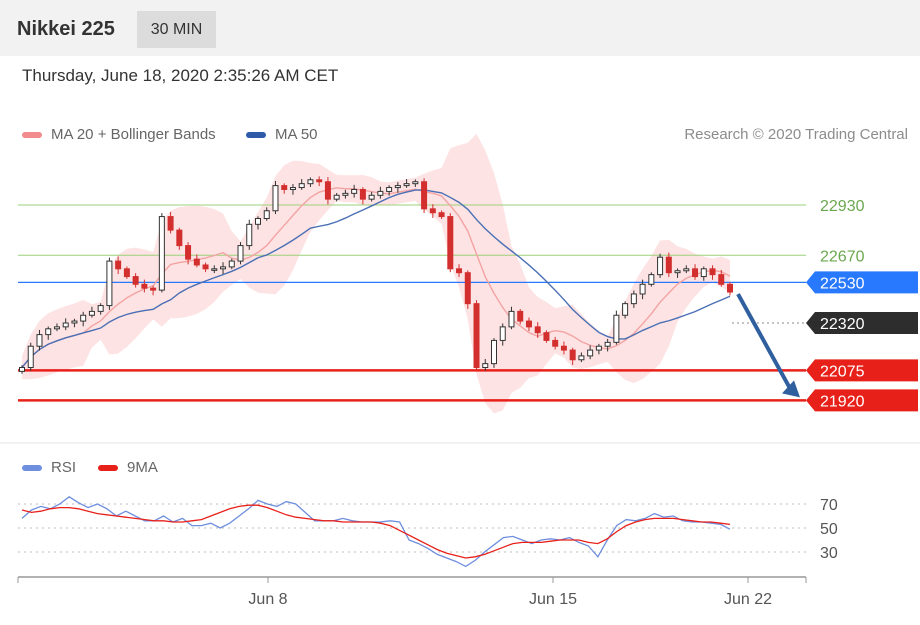 This screenshot has height=625, width=920. Describe the element at coordinates (842, 401) in the screenshot. I see `level-label-21920: 21920` at that location.